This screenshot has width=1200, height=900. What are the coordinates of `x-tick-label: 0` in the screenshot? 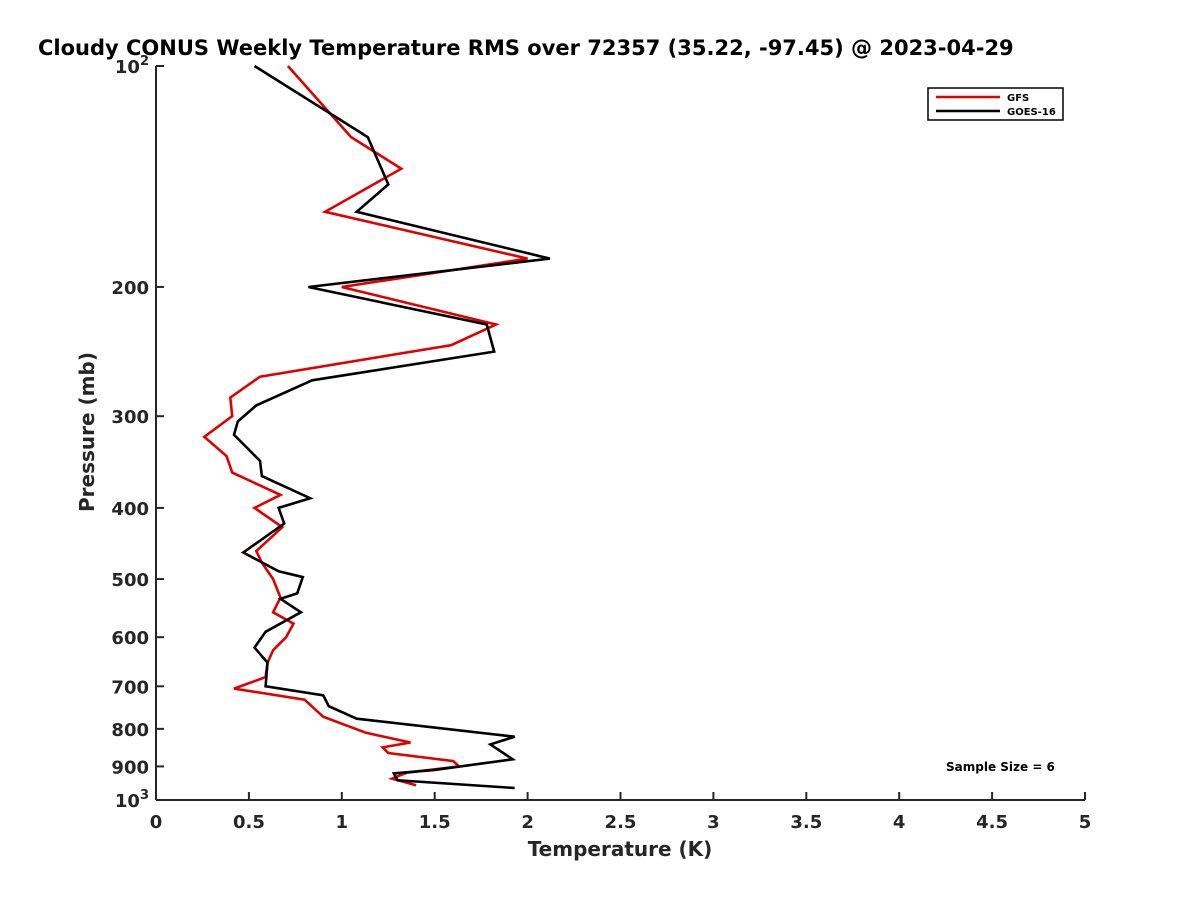 It's located at (156, 822).